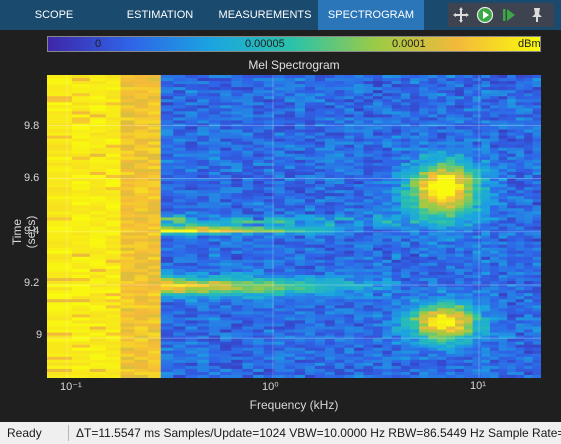 This screenshot has width=561, height=444. What do you see at coordinates (461, 15) in the screenshot?
I see `pan-zoom-icon` at bounding box center [461, 15].